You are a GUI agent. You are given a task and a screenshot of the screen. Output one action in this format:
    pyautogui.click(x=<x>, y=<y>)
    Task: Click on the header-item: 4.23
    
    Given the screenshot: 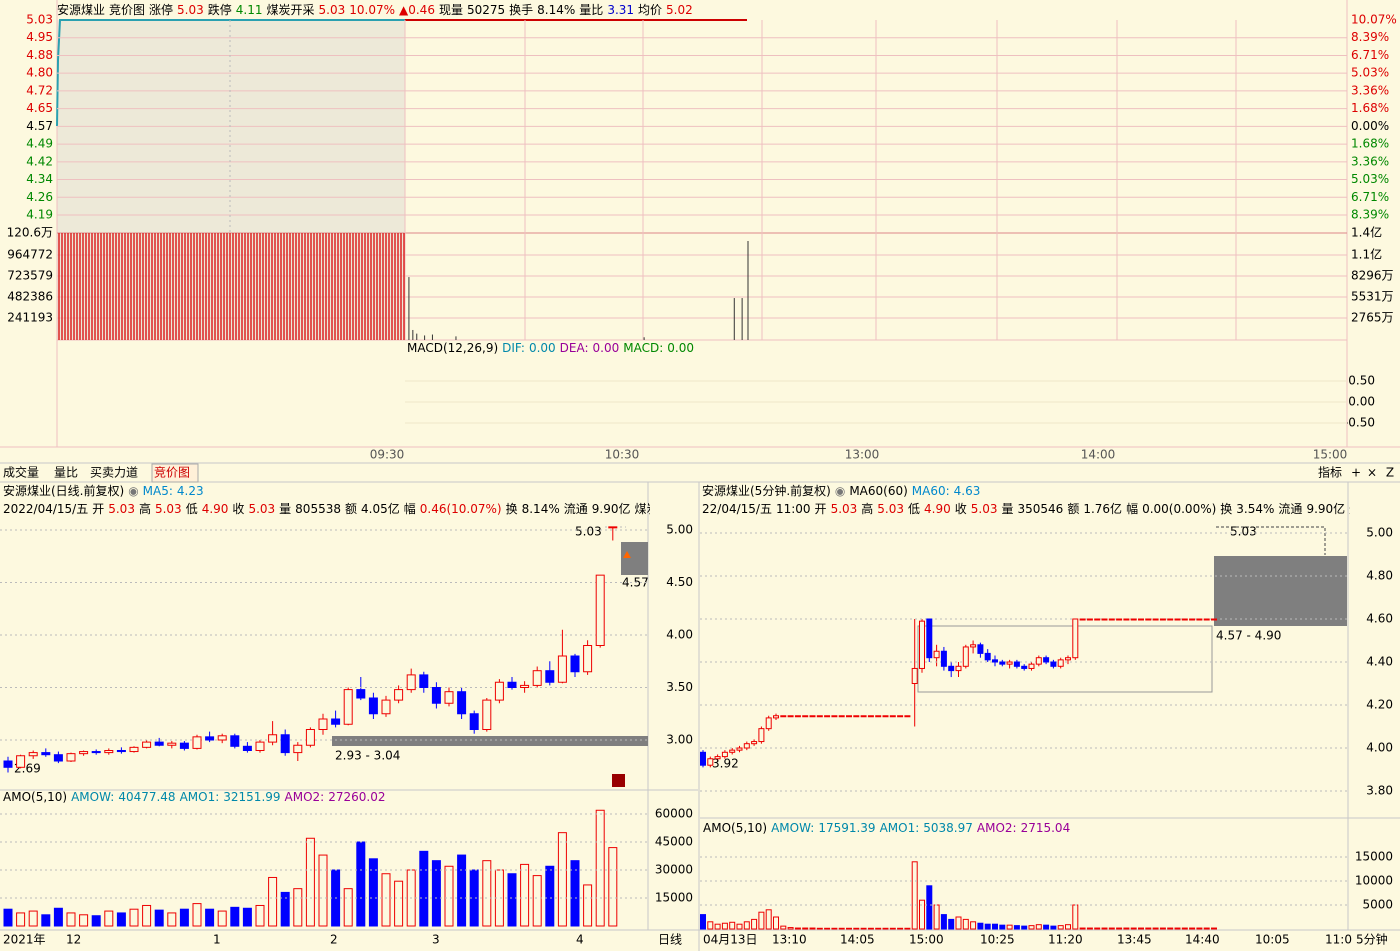 What is the action you would take?
    pyautogui.click(x=190, y=491)
    